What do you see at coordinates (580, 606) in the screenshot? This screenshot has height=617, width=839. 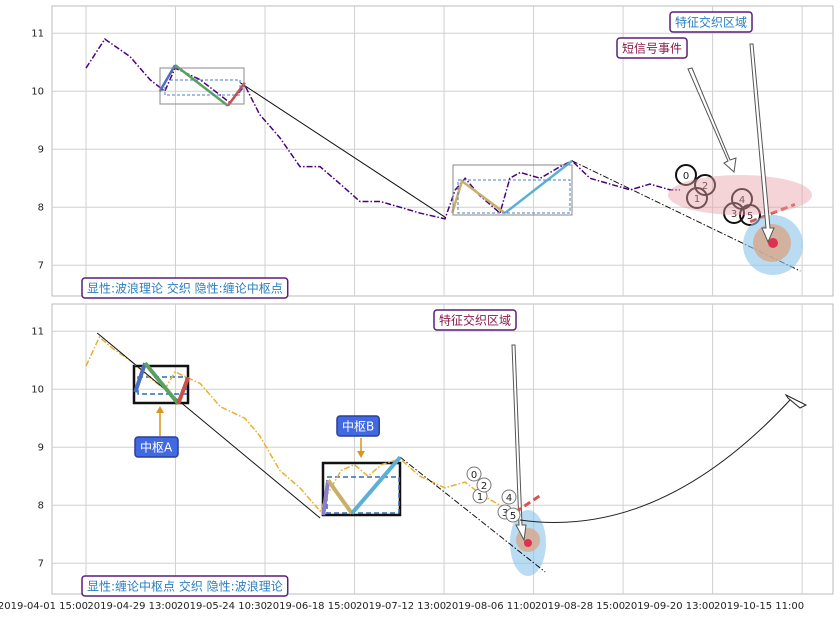 I see `x-tick-label: 2019-08-28 15:00` at bounding box center [580, 606].